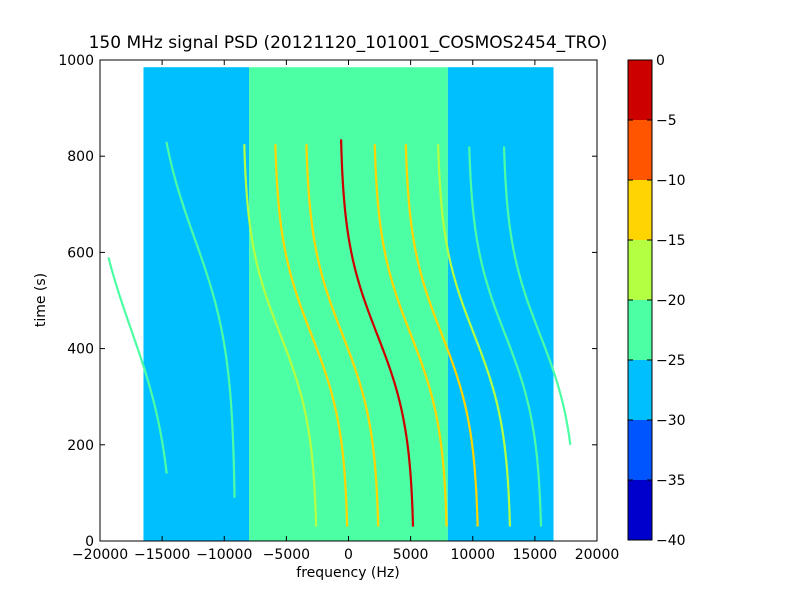 The height and width of the screenshot is (600, 800). What do you see at coordinates (76, 61) in the screenshot?
I see `y-tick-label: 1000` at bounding box center [76, 61].